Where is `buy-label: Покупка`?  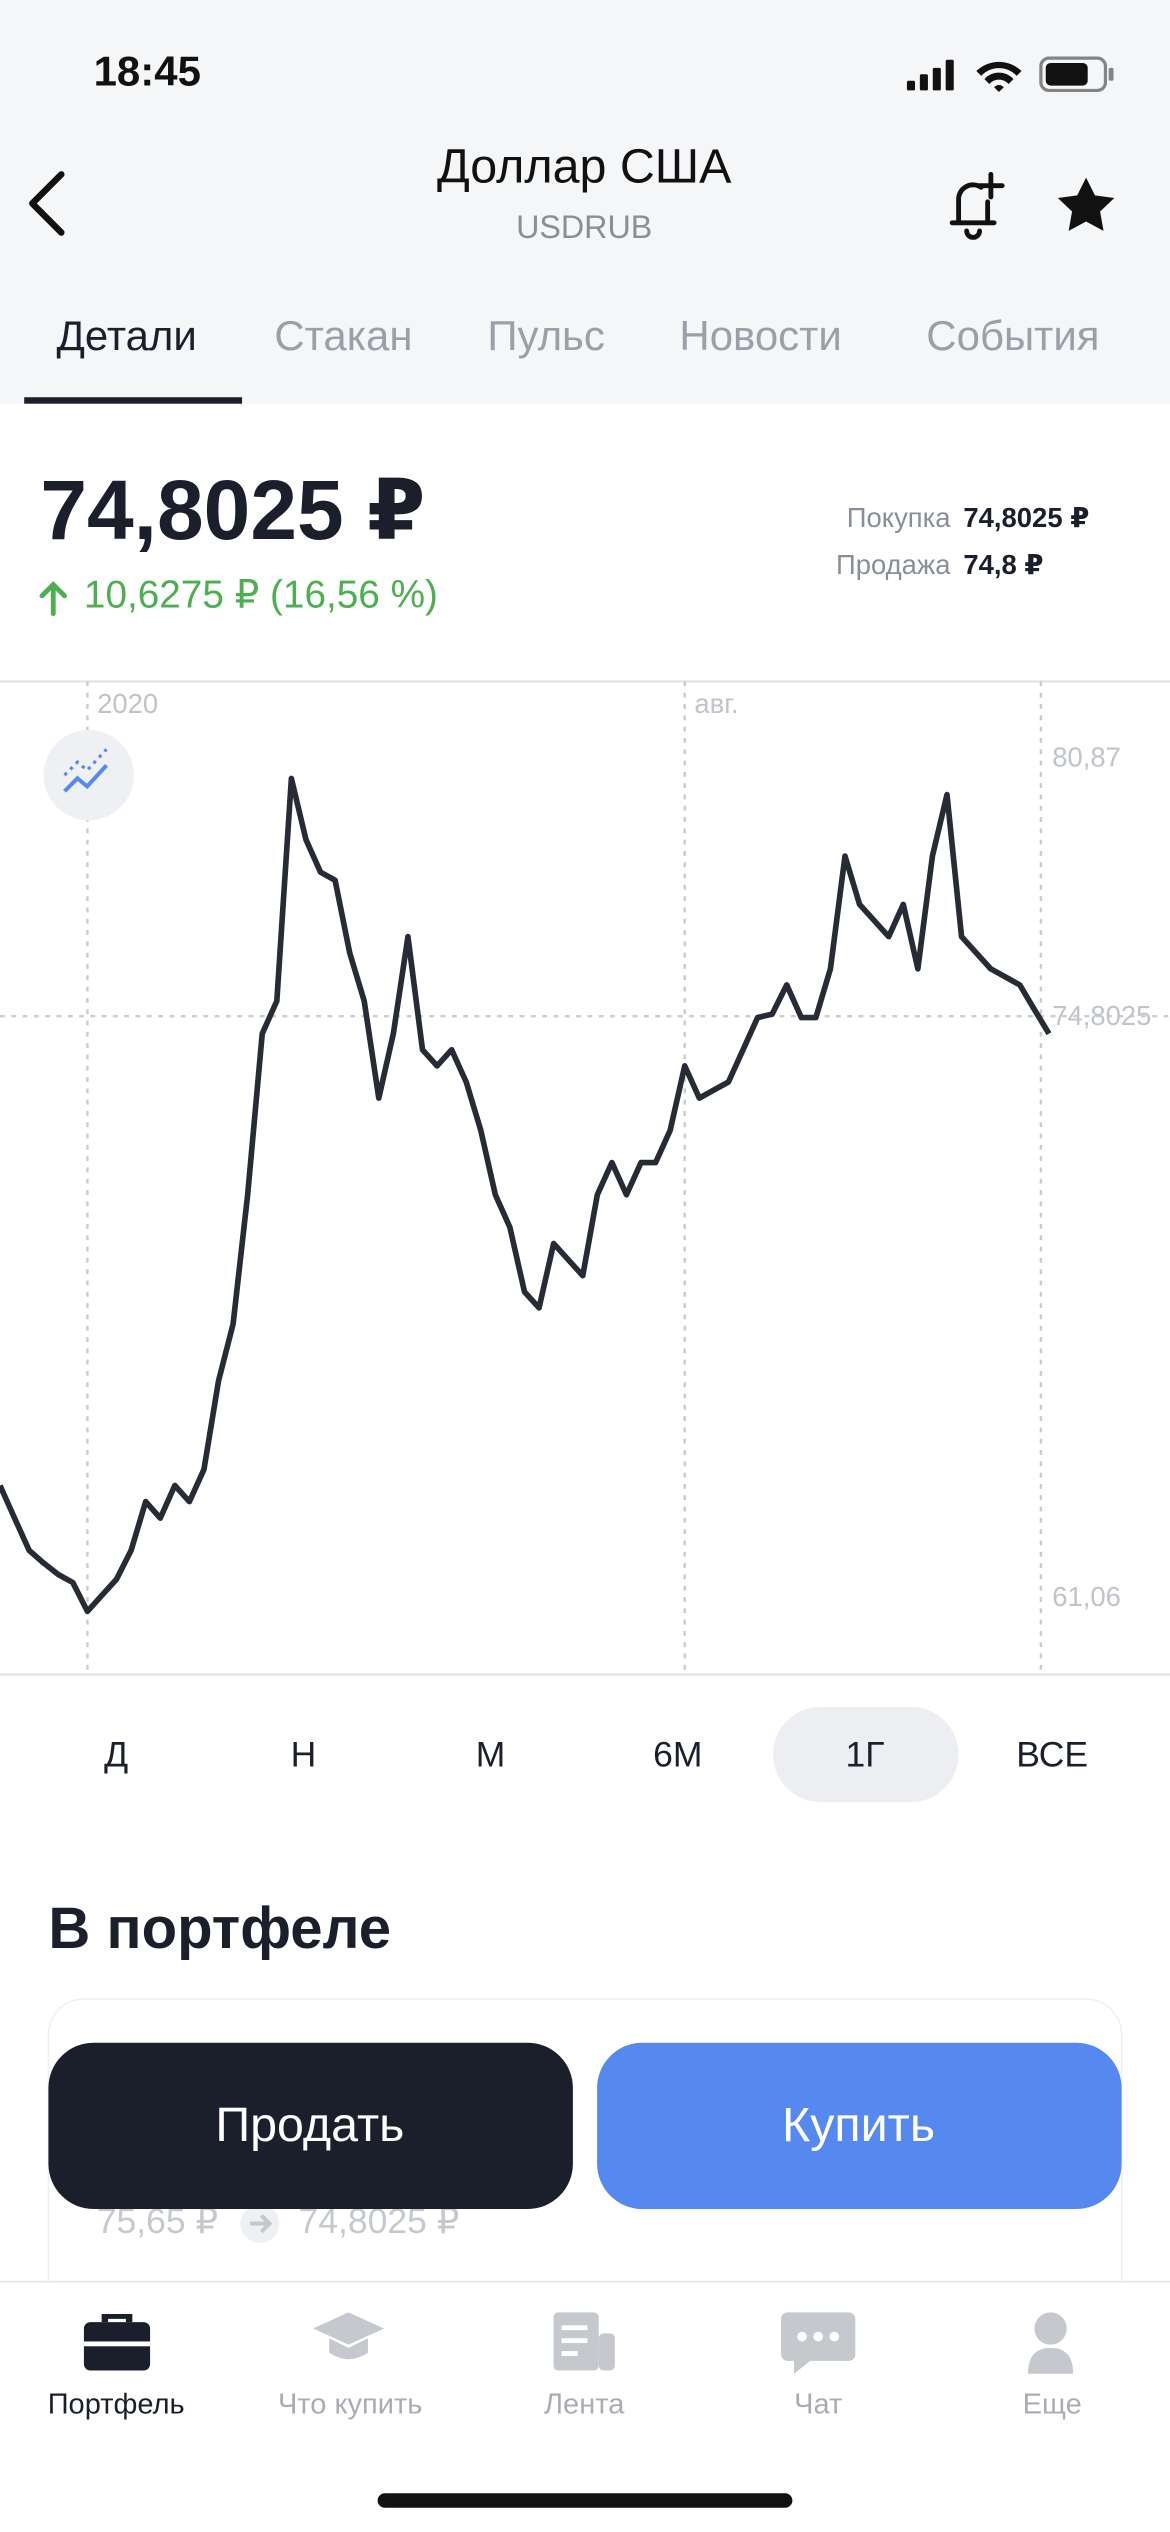
buy-label: Покупка is located at coordinates (899, 517).